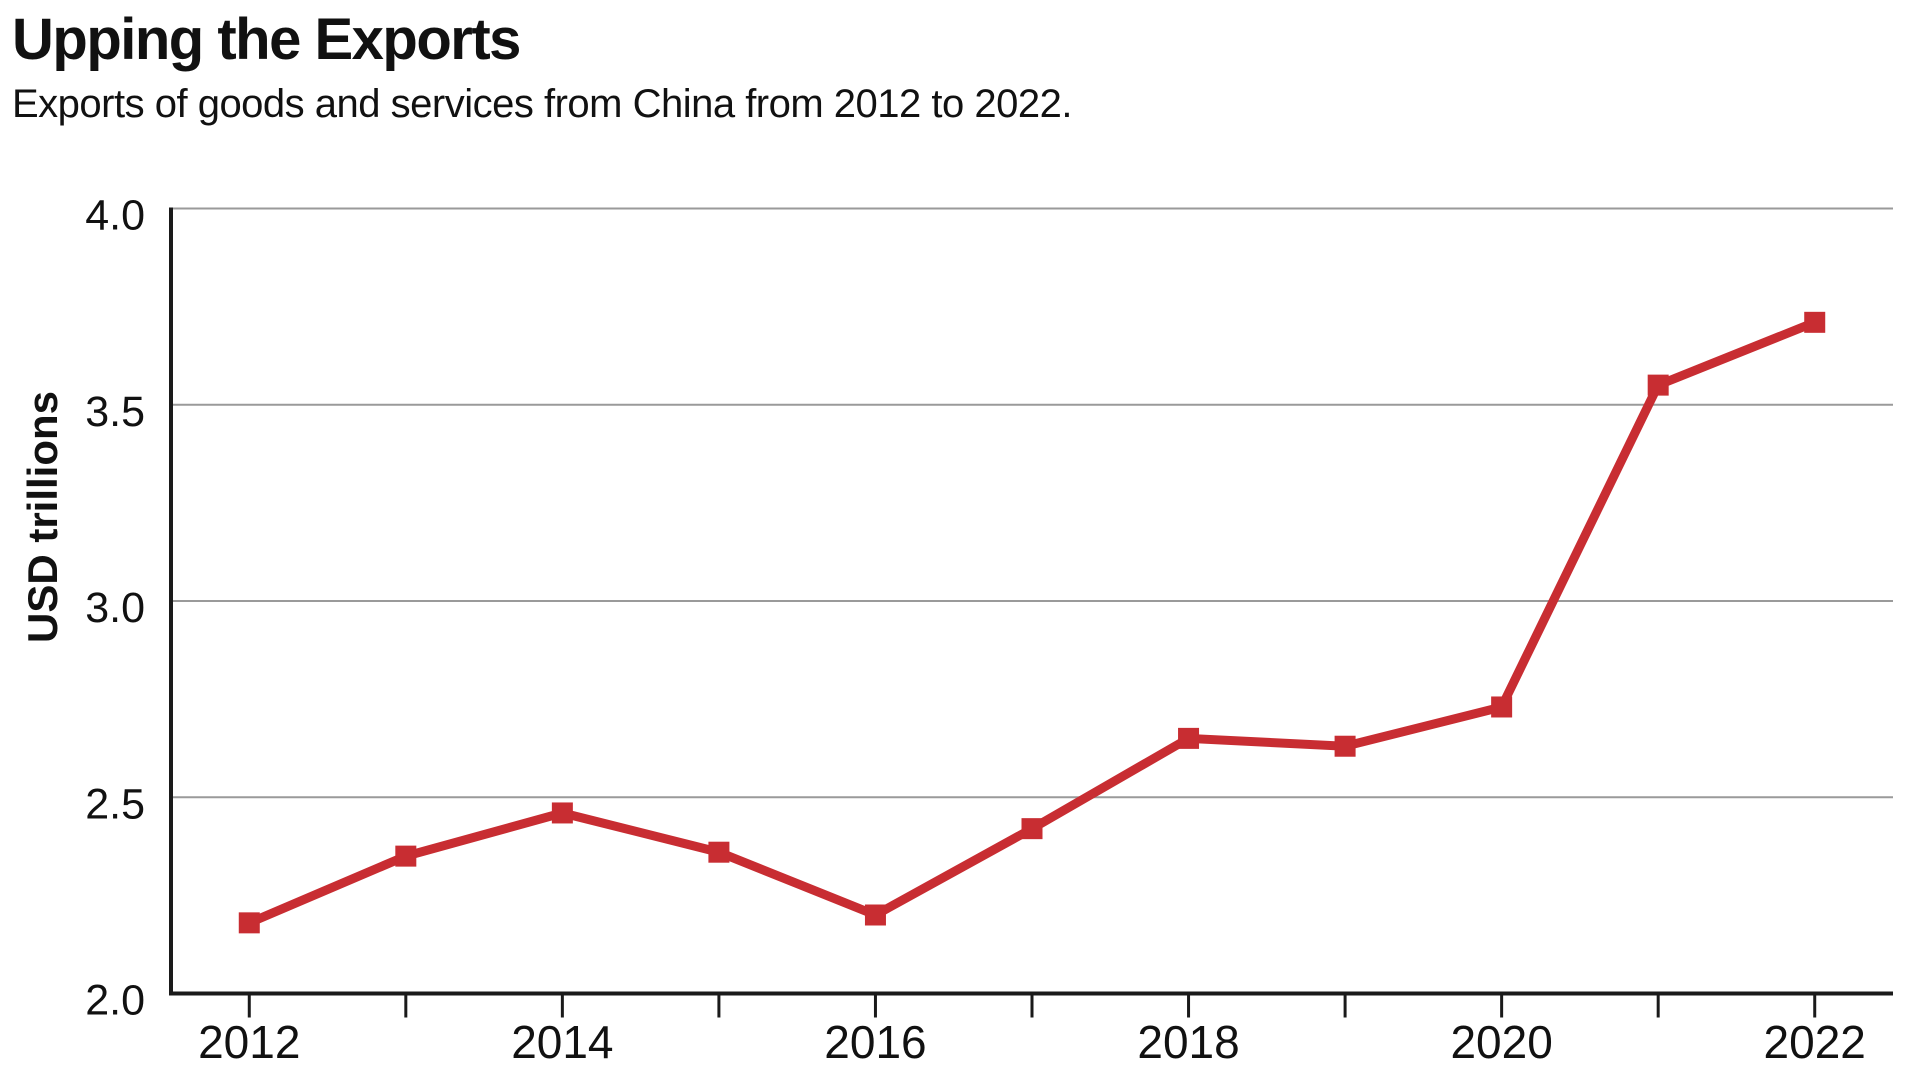  What do you see at coordinates (562, 813) in the screenshot?
I see `data-point-2014` at bounding box center [562, 813].